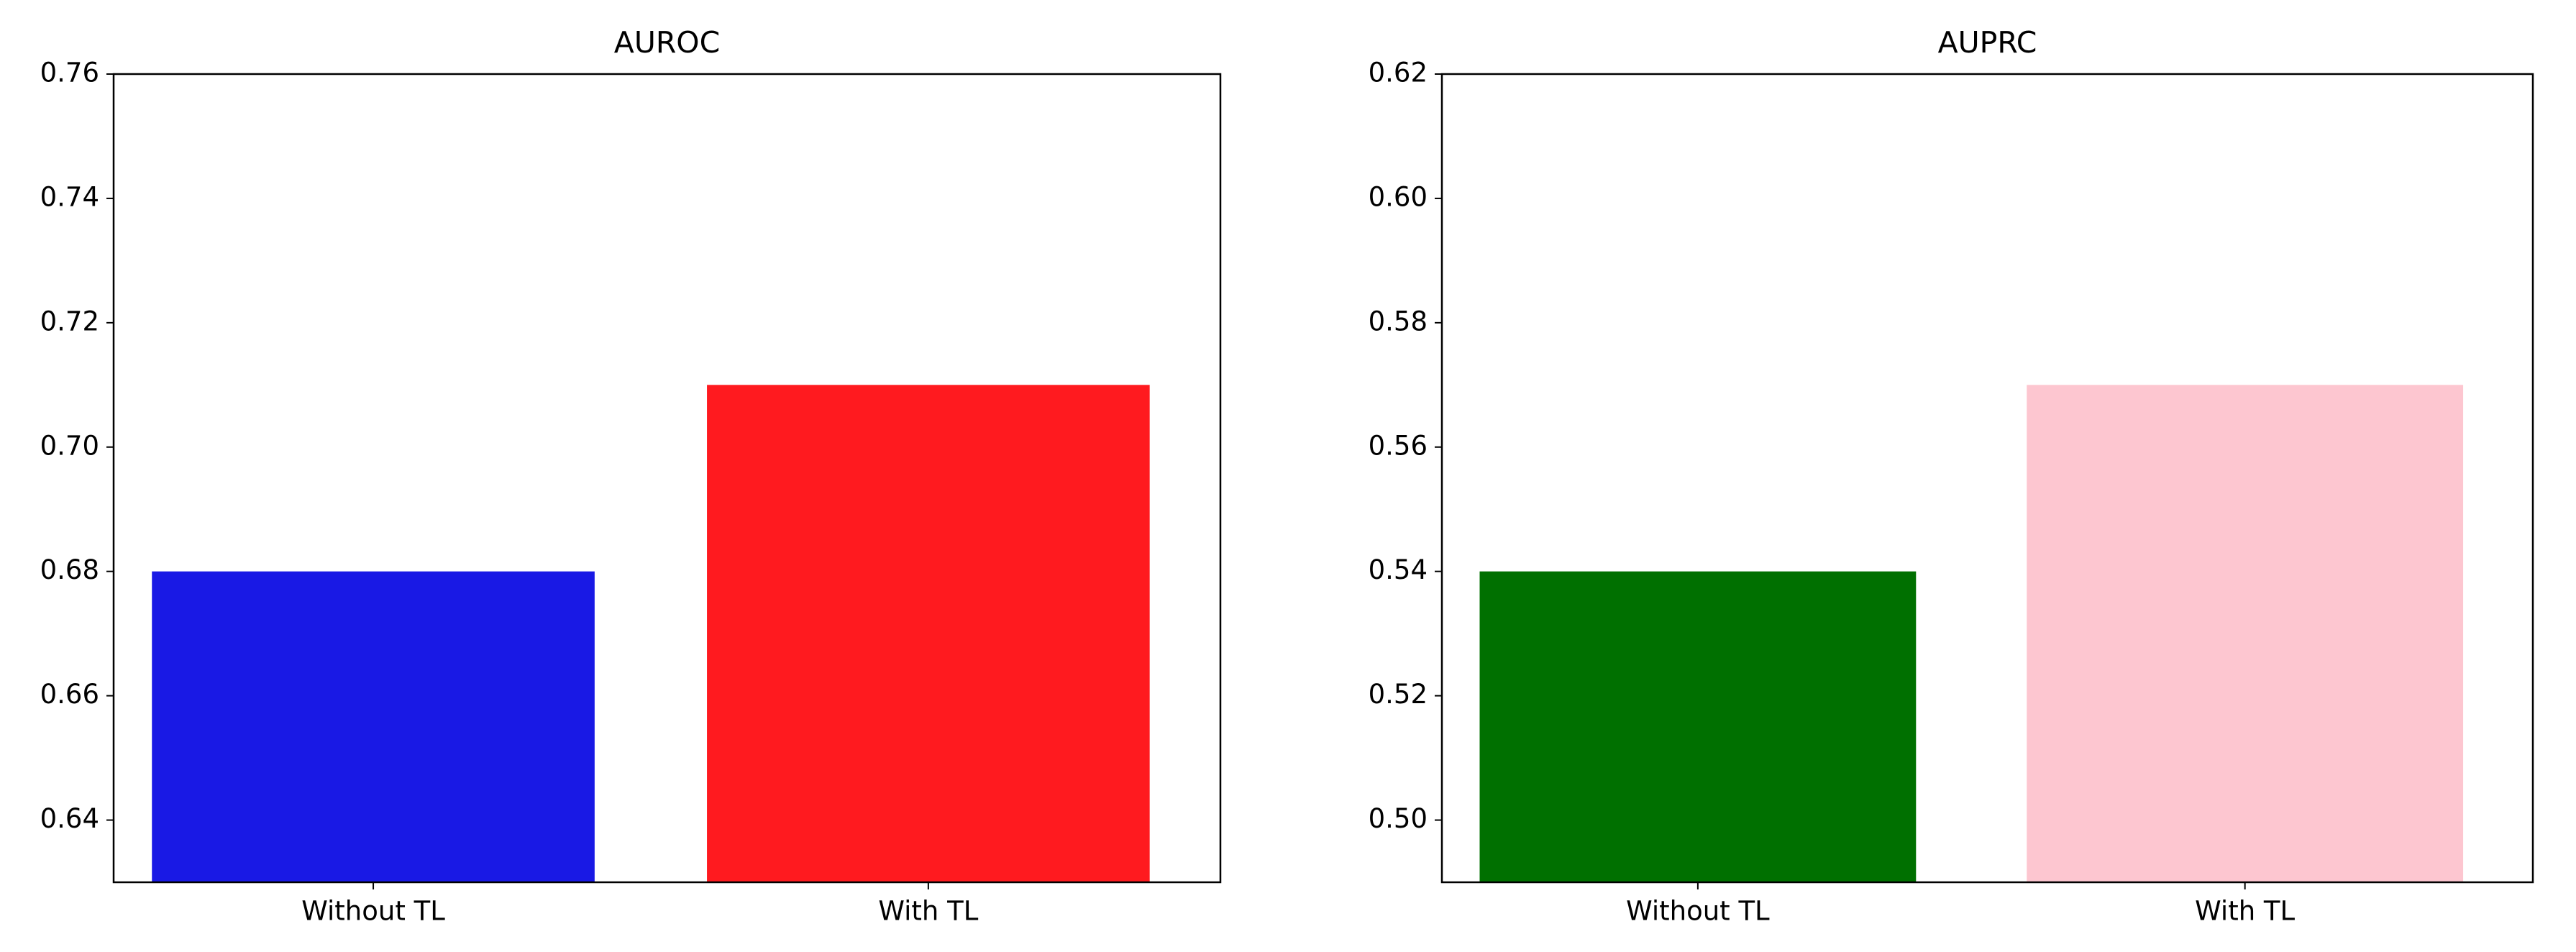 The height and width of the screenshot is (952, 2576). I want to click on y-tick-label: 0.72, so click(69, 321).